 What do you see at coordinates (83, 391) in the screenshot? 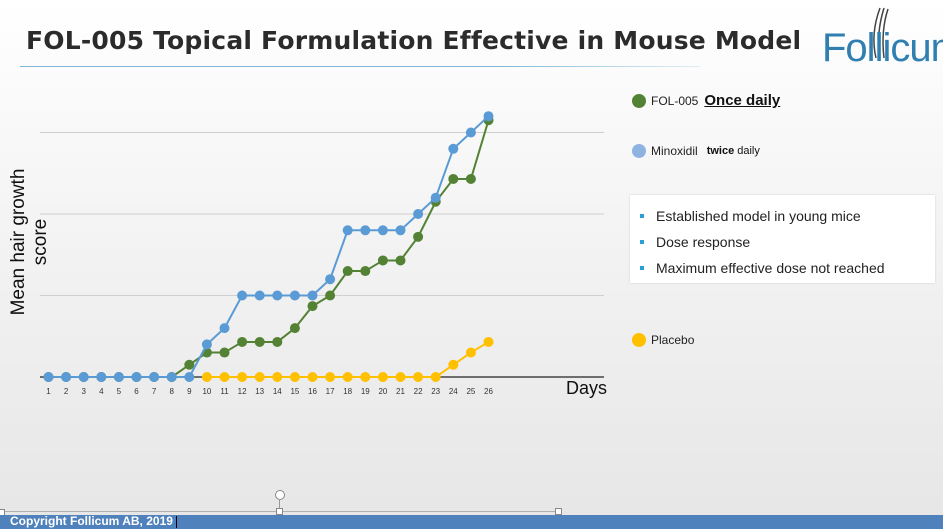
I see `x-tick-label: 3` at bounding box center [83, 391].